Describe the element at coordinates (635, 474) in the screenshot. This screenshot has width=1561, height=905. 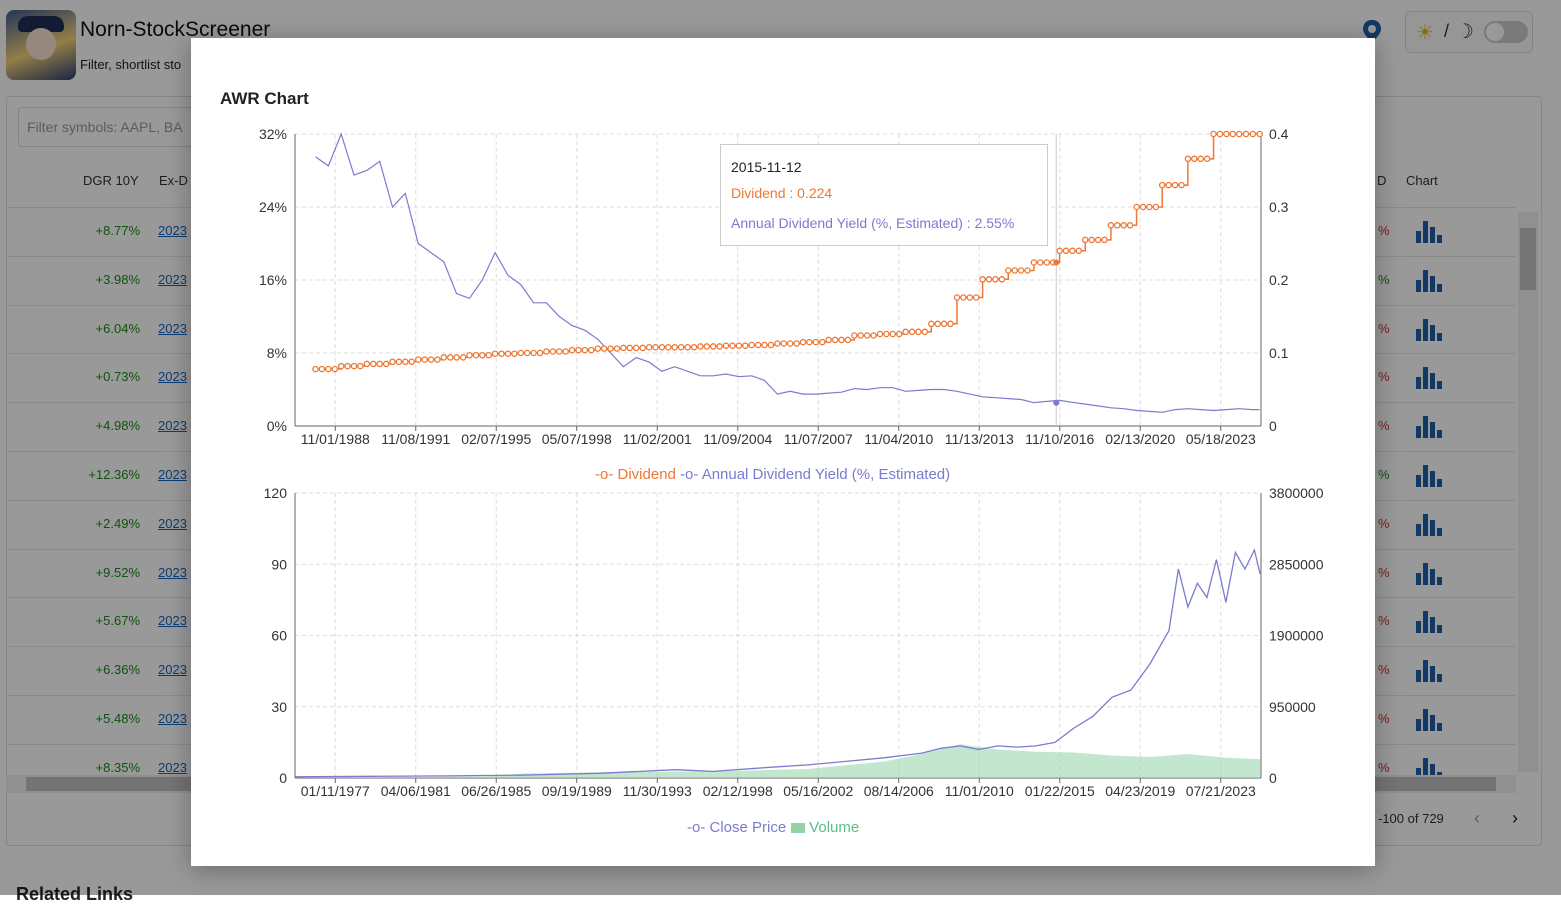
I see `legend-item-dividend: -o- Dividend` at that location.